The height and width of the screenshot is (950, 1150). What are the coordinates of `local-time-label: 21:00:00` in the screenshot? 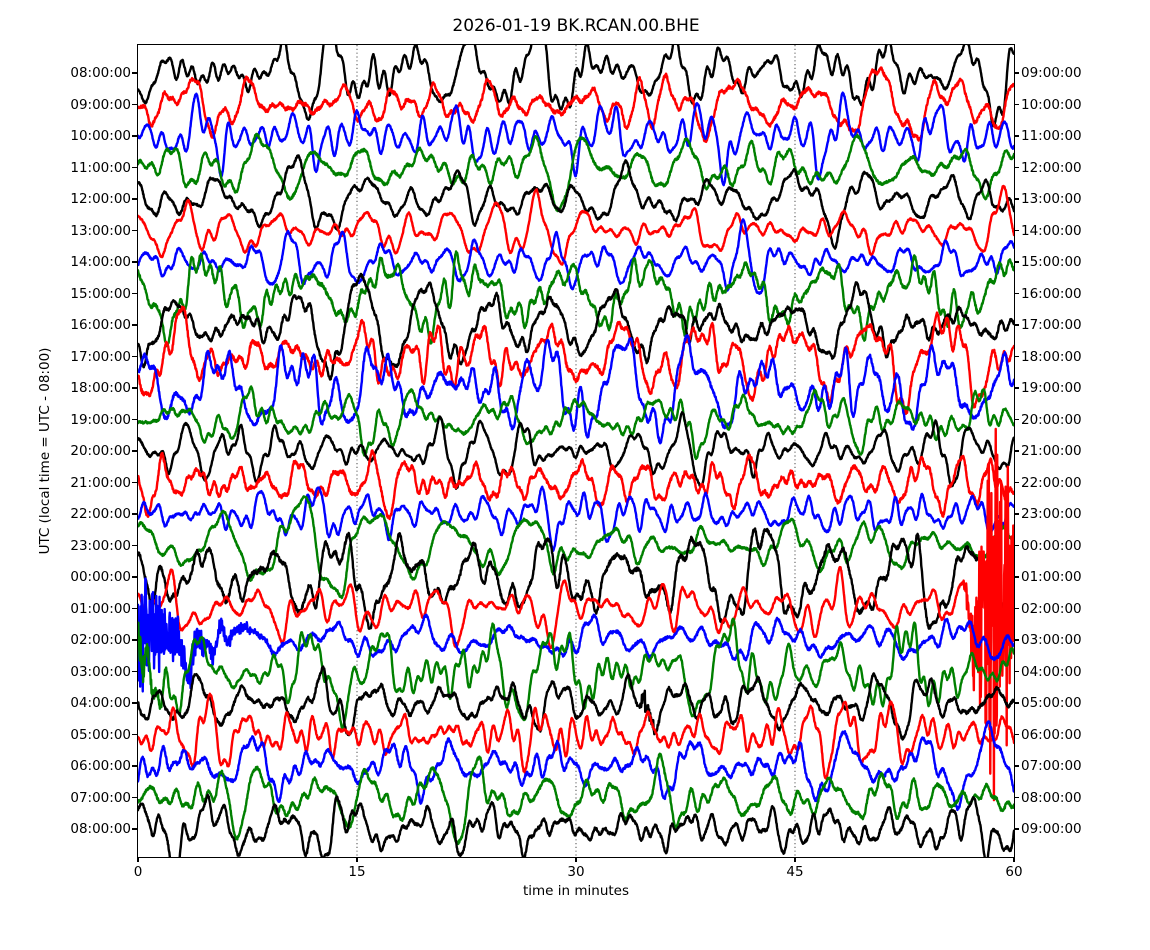 It's located at (1051, 451).